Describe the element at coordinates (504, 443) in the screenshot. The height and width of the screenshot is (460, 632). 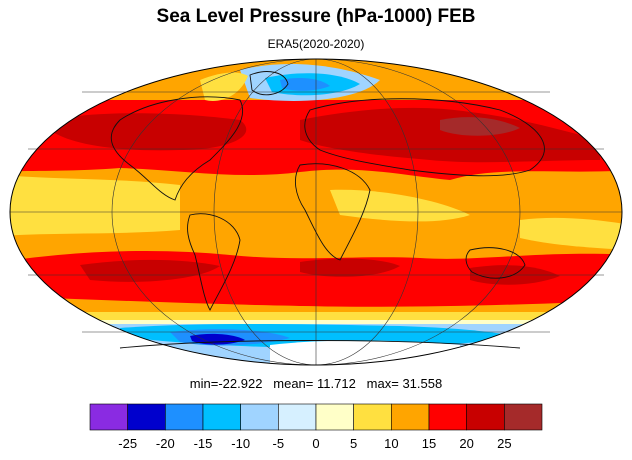
I see `colorbar-tick-label: 25` at that location.